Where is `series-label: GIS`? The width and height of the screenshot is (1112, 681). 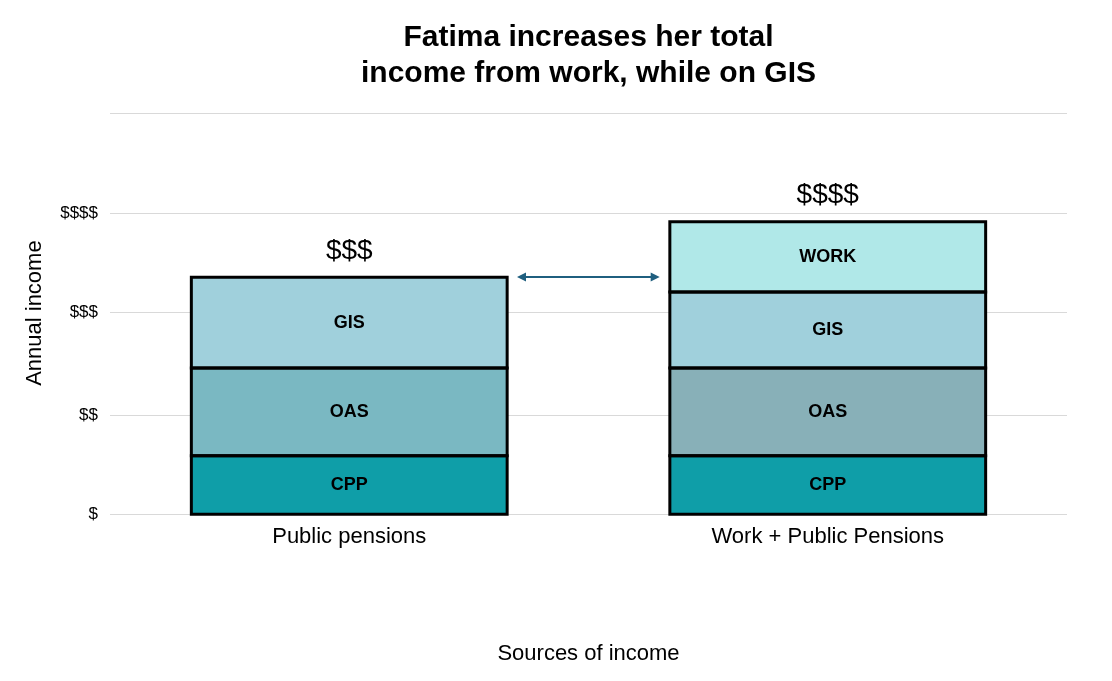 series-label: GIS is located at coordinates (828, 328).